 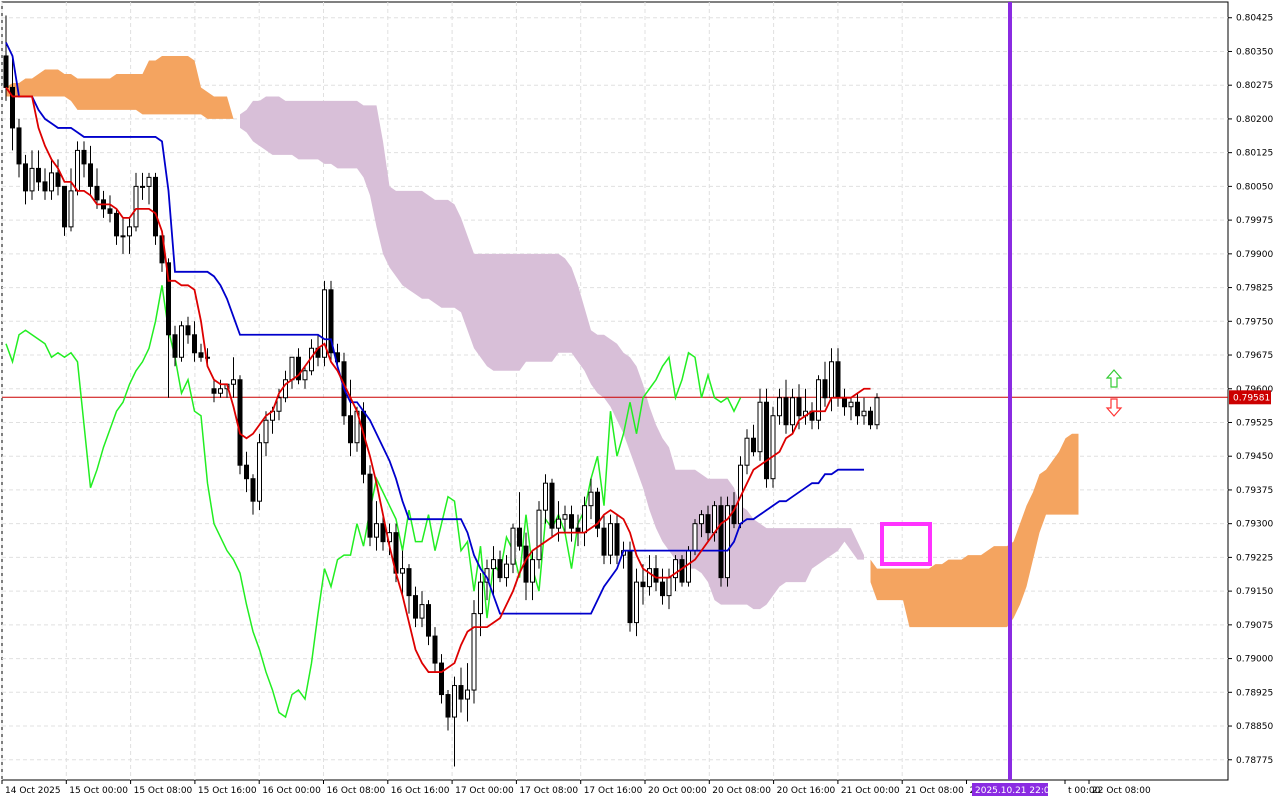 What do you see at coordinates (1254, 525) in the screenshot?
I see `price-tick-label: 0.79300` at bounding box center [1254, 525].